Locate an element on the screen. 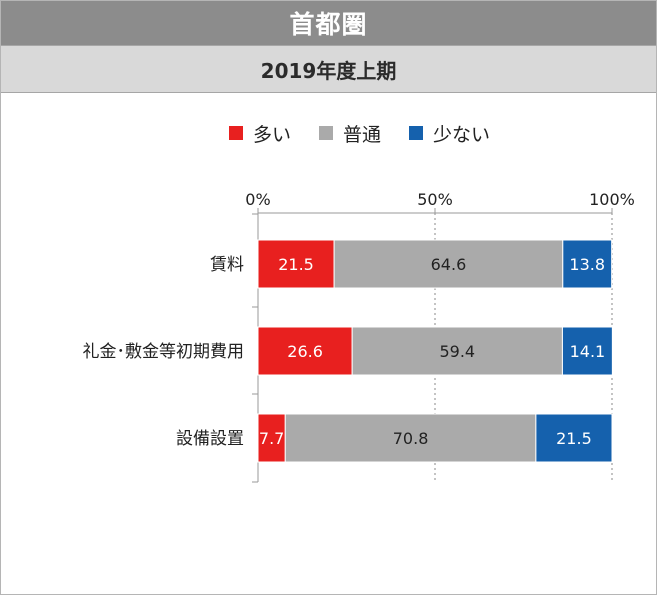  subtitle-text: 2019年度上期 is located at coordinates (328, 70).